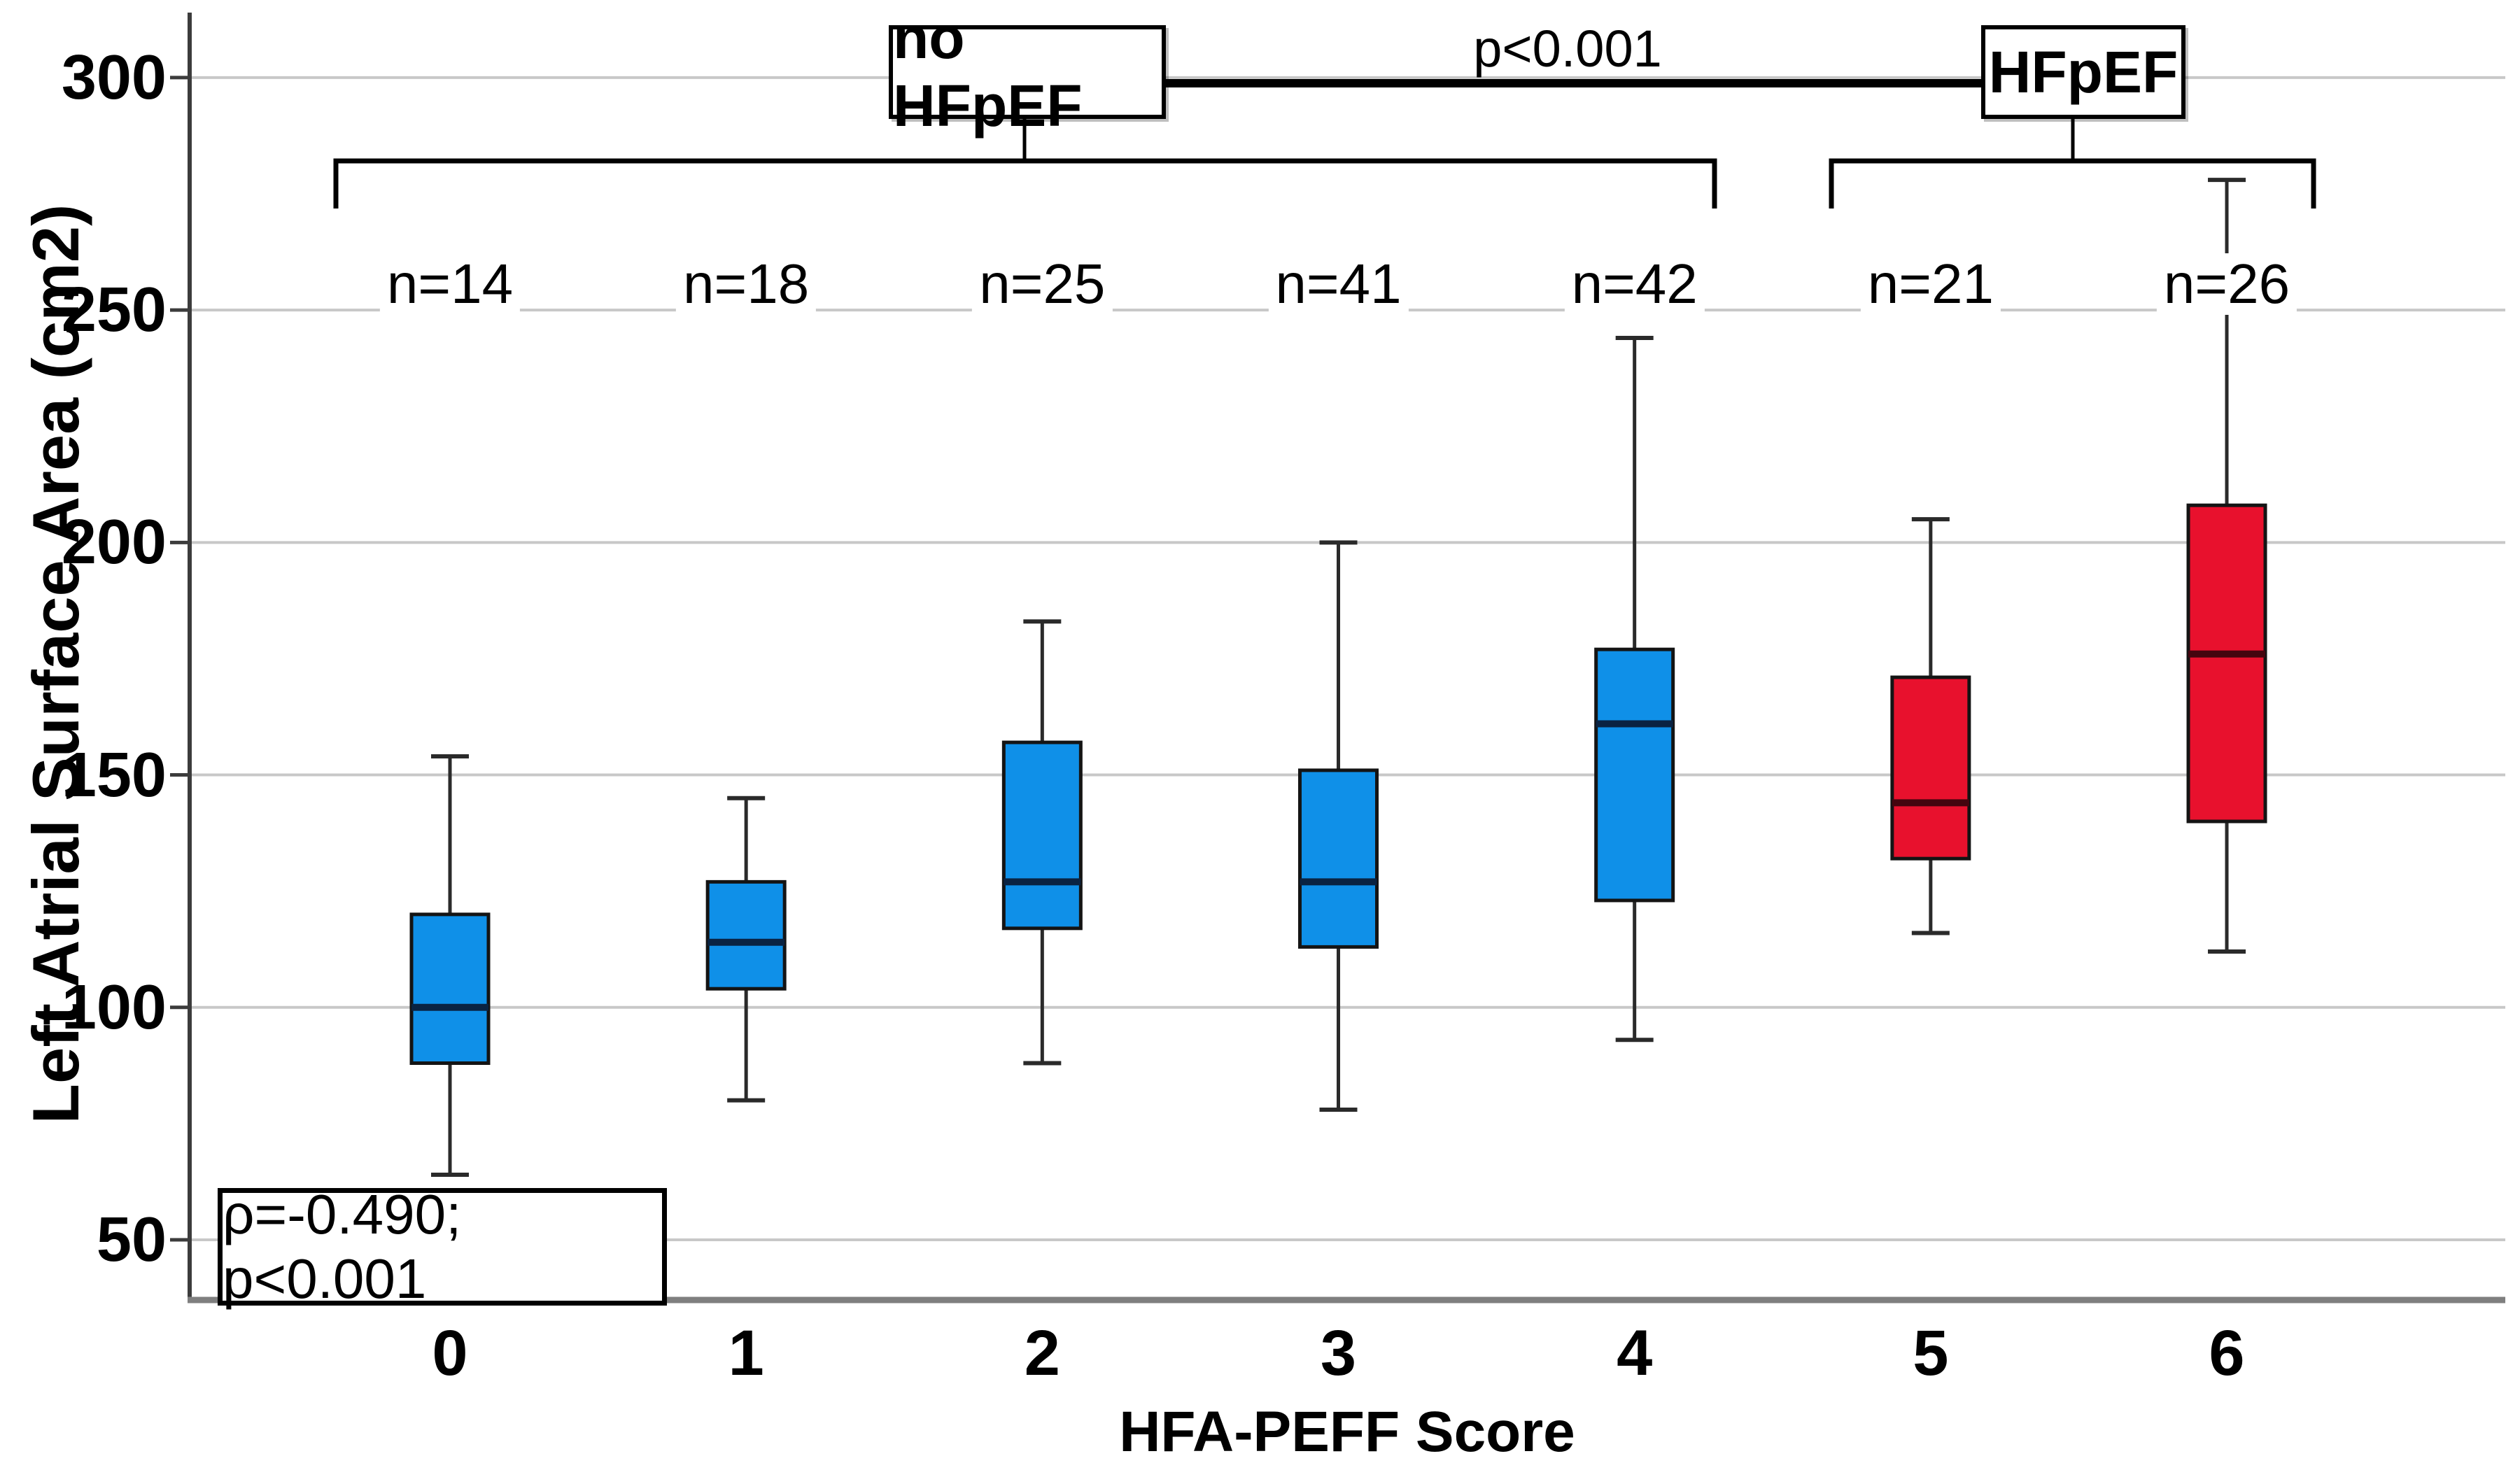 The height and width of the screenshot is (1477, 2520). What do you see at coordinates (1634, 284) in the screenshot?
I see `n-label-score-4: n=42` at bounding box center [1634, 284].